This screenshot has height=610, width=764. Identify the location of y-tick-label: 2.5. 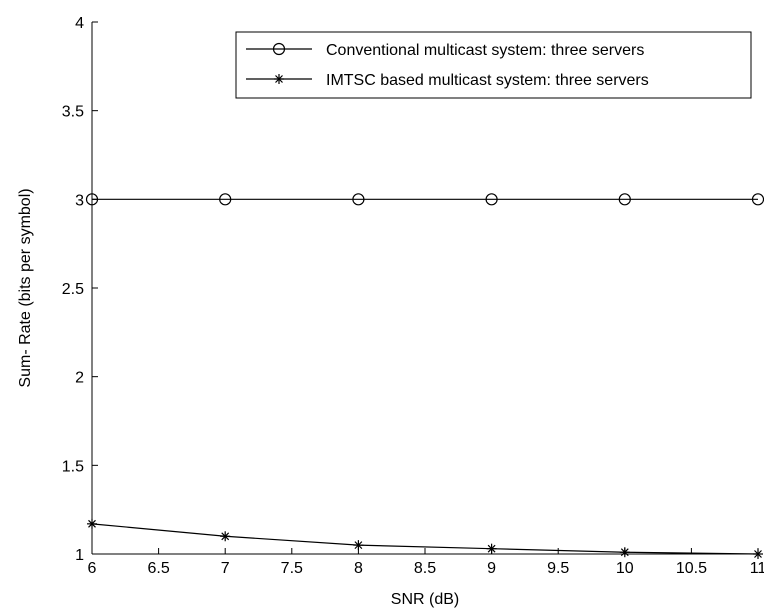
(73, 289).